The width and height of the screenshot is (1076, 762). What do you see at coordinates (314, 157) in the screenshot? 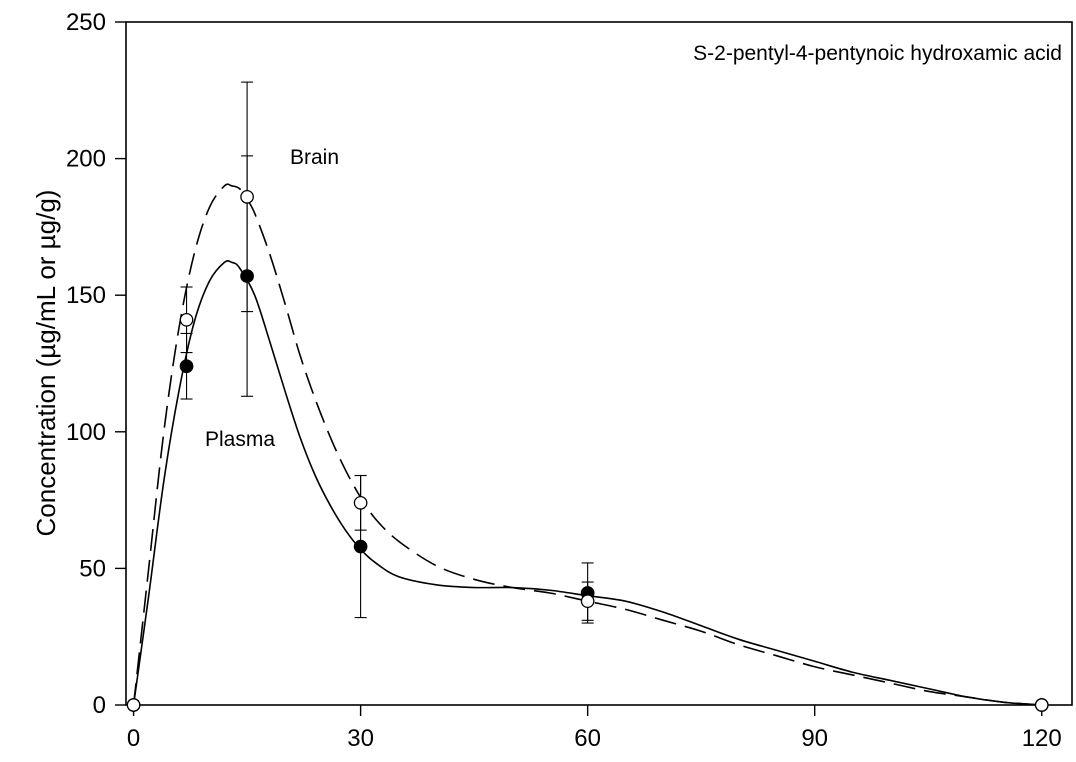
I see `series-label-brain: Brain` at bounding box center [314, 157].